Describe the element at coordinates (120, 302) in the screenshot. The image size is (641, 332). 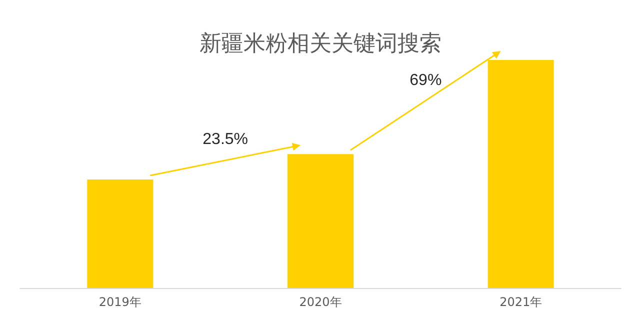
I see `x-tick-label: 2019年` at that location.